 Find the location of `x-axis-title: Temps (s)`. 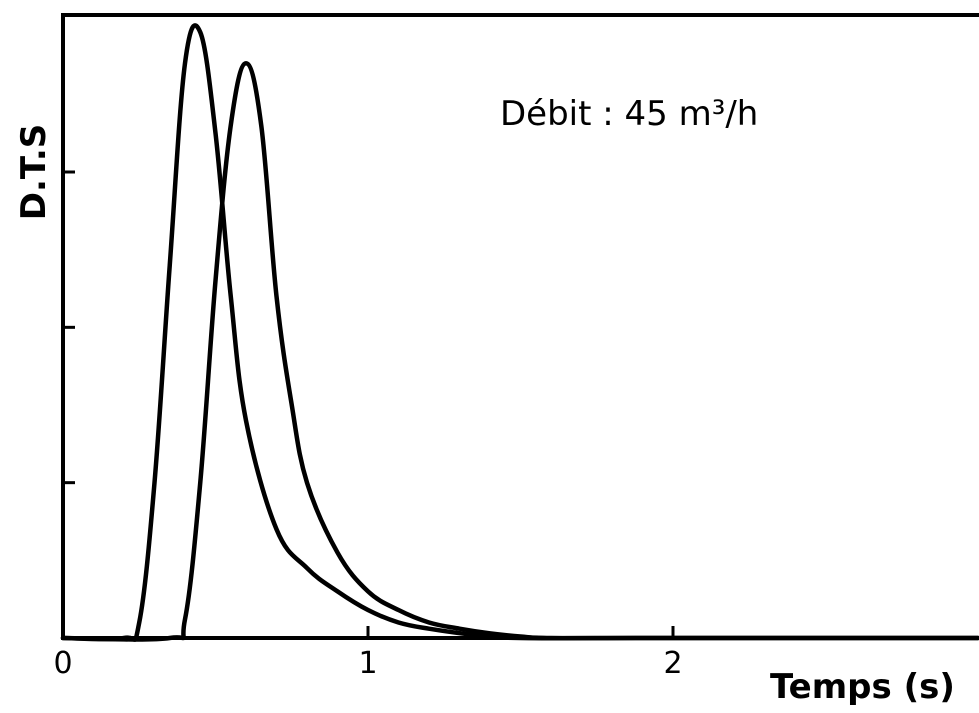

x-axis-title: Temps (s) is located at coordinates (862, 687).